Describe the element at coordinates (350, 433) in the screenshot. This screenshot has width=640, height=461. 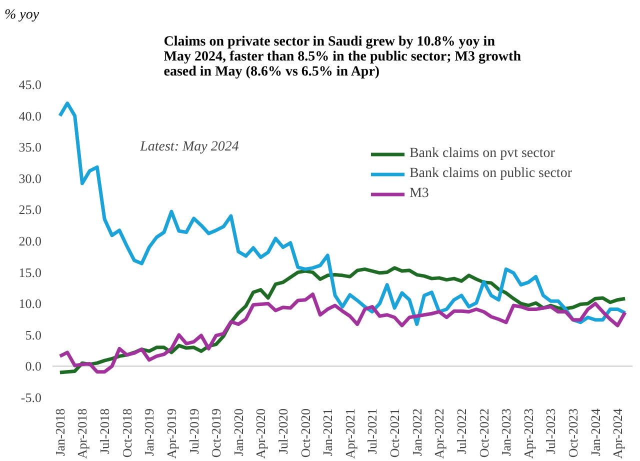
I see `x-tick-label: Apr-2021` at that location.